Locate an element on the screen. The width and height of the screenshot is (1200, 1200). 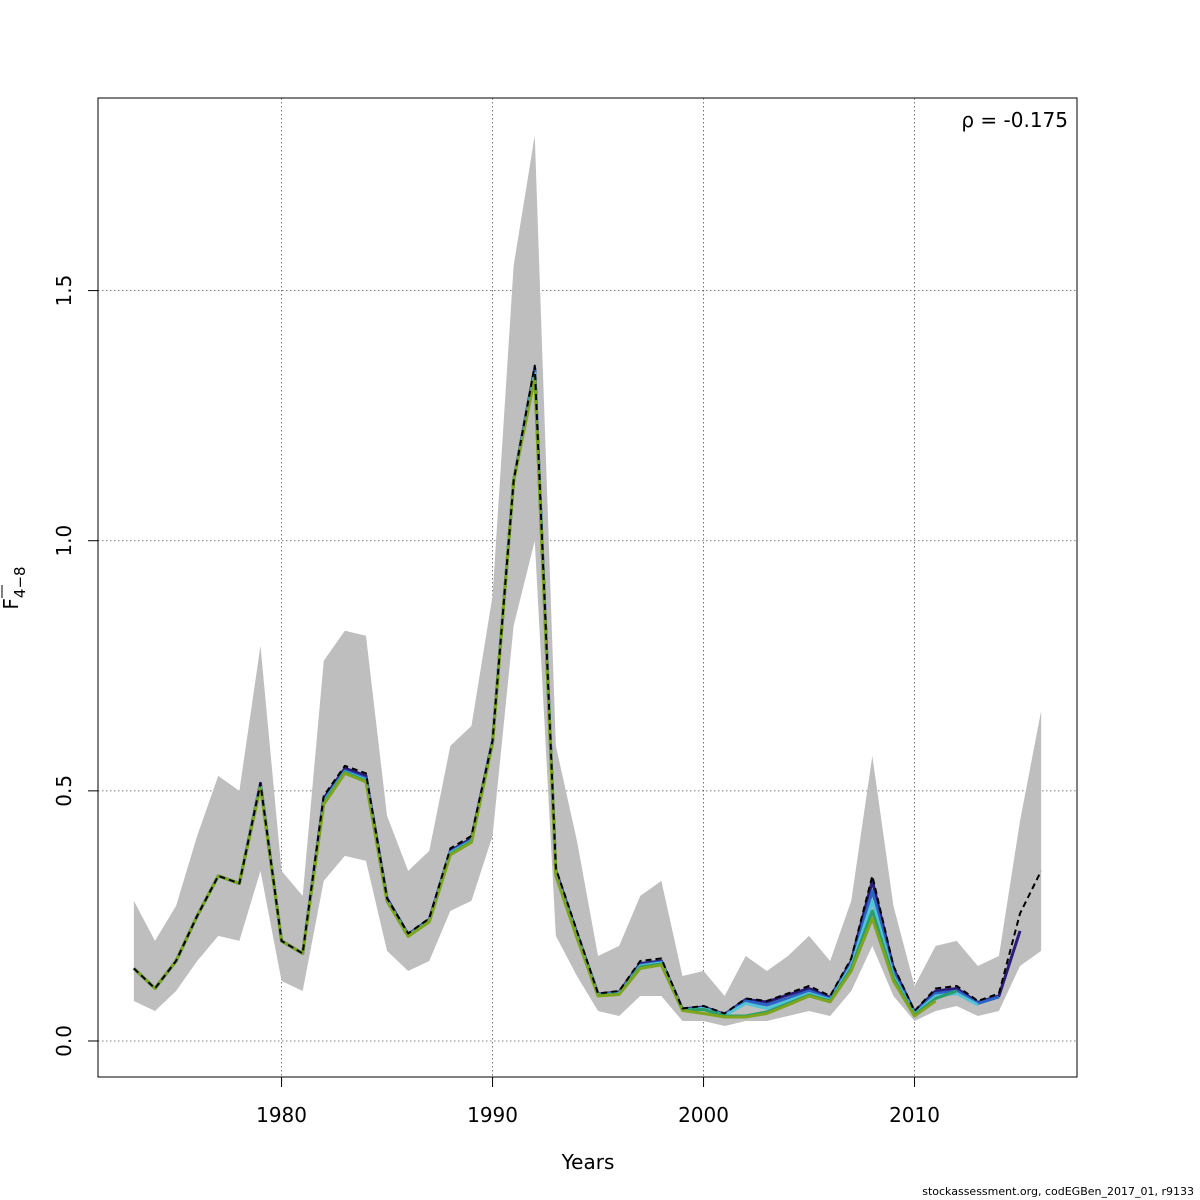
y-tick-label-0.5: 0.5 is located at coordinates (64, 791).